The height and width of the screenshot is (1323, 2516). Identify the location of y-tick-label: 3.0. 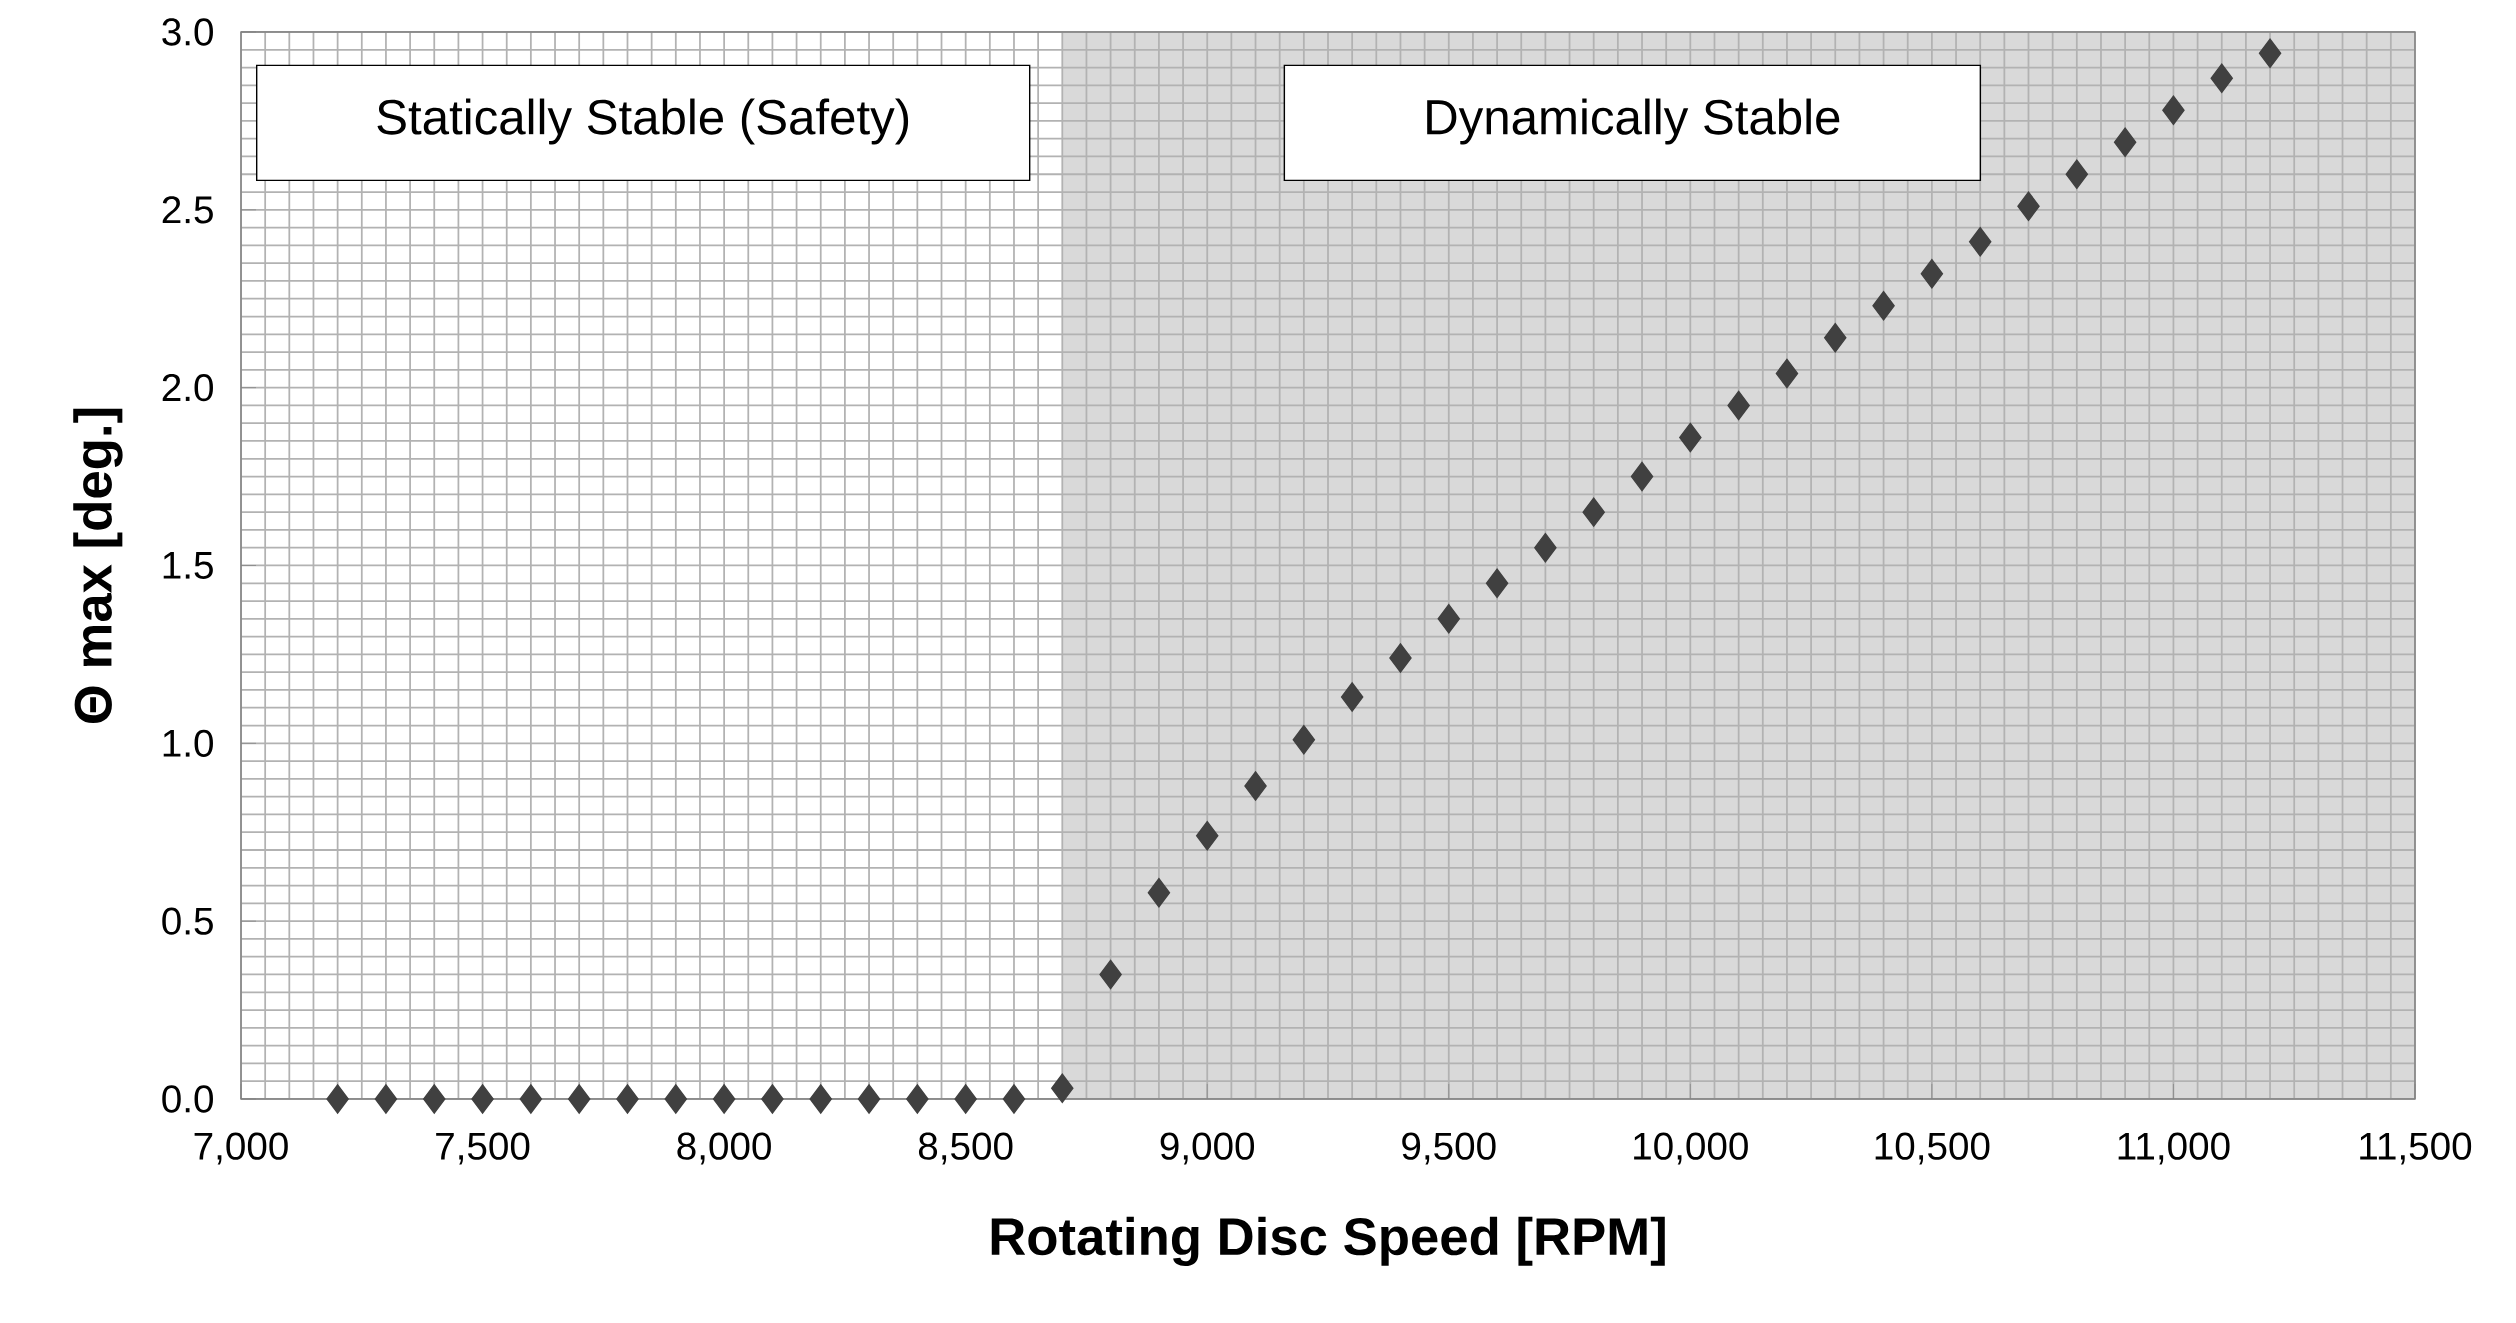
(187, 32).